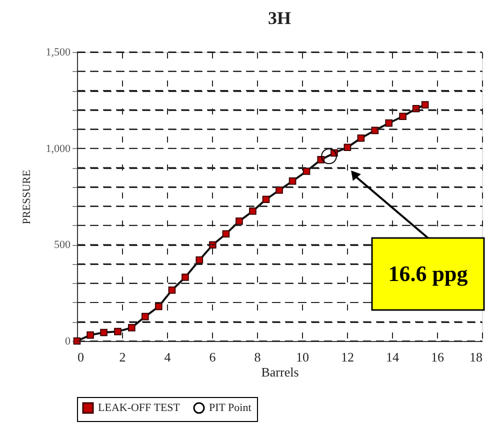 This screenshot has height=445, width=502. I want to click on legend-label: PIT Point, so click(230, 408).